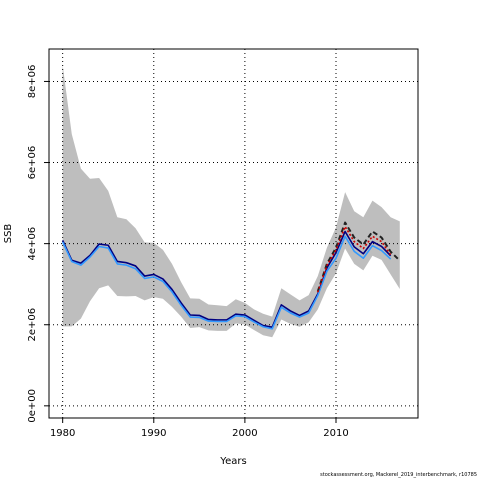 This screenshot has height=480, width=480. Describe the element at coordinates (8, 234) in the screenshot. I see `y-axis-title: SSB` at that location.